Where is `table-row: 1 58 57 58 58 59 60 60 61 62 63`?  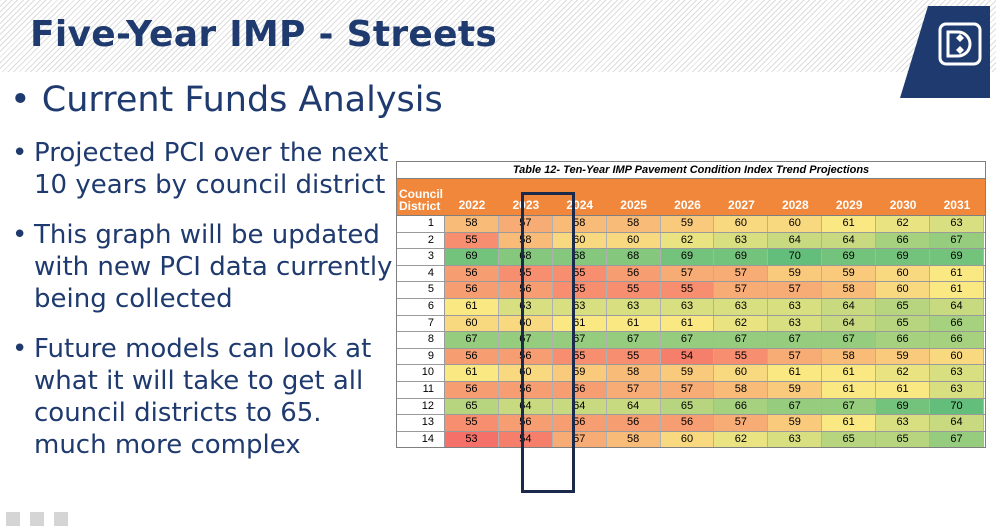
table-row: 1 58 57 58 58 59 60 60 61 62 63 is located at coordinates (691, 224).